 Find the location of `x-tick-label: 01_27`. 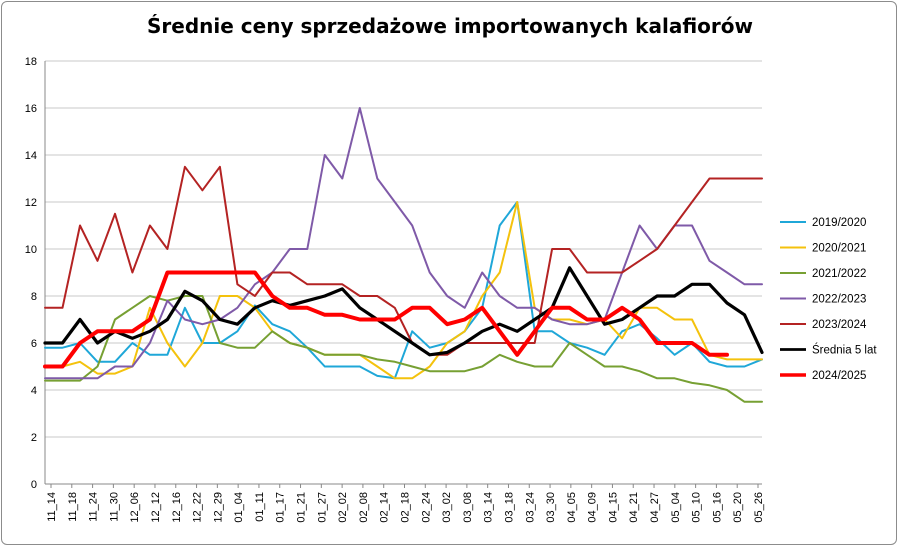

x-tick-label: 01_27 is located at coordinates (322, 507).